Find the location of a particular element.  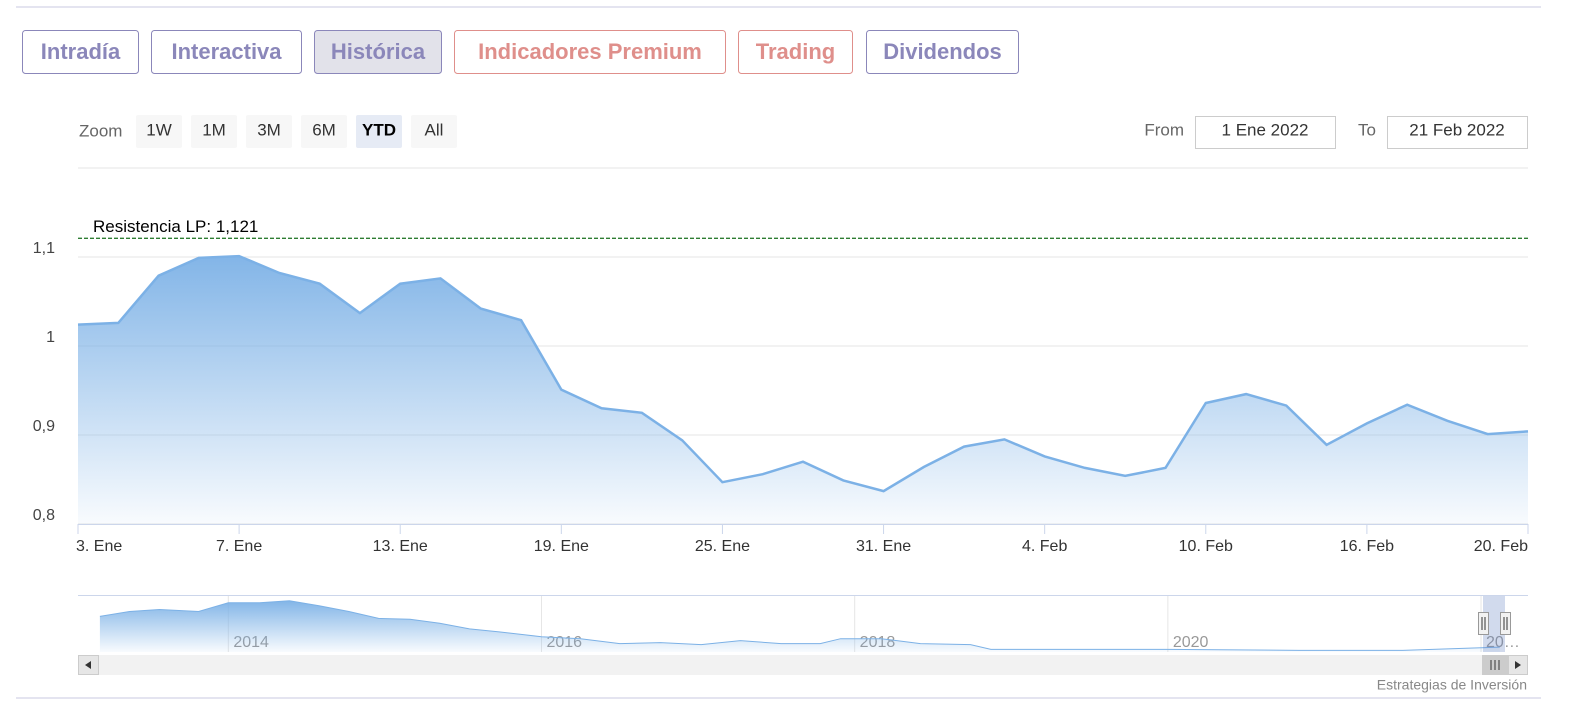

zoom-button-label: YTD is located at coordinates (379, 129).